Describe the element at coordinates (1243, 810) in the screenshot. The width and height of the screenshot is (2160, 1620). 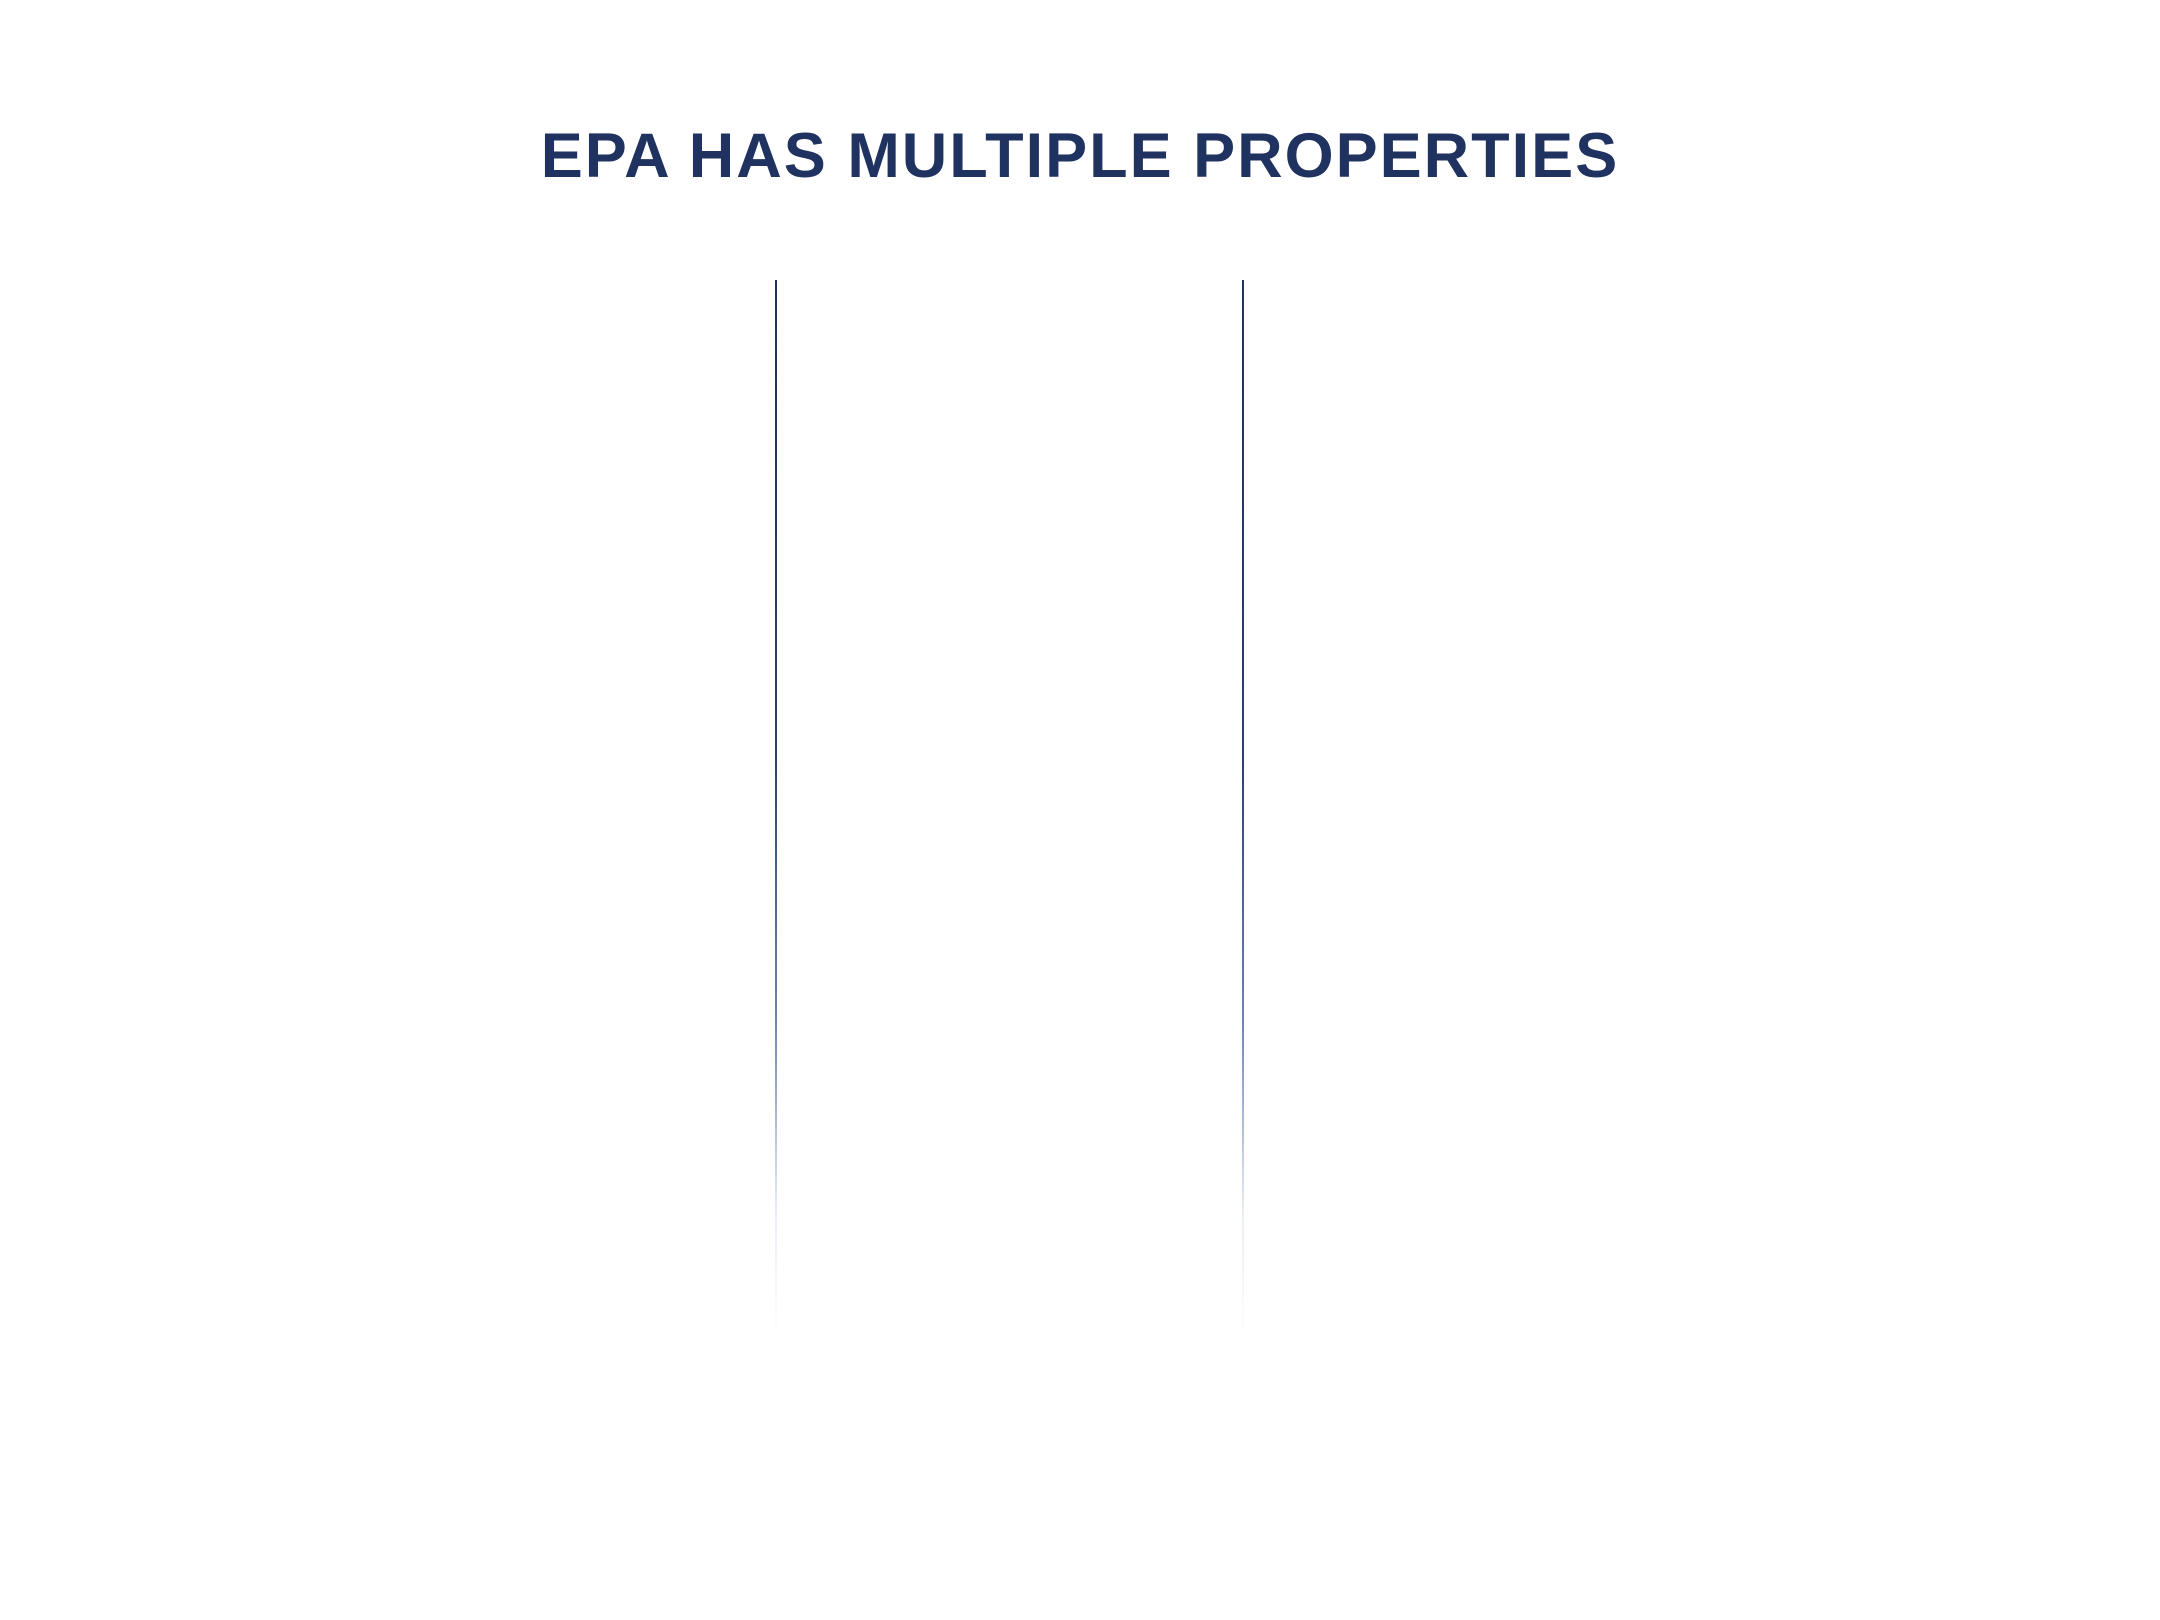
I see `right-divider-line` at that location.